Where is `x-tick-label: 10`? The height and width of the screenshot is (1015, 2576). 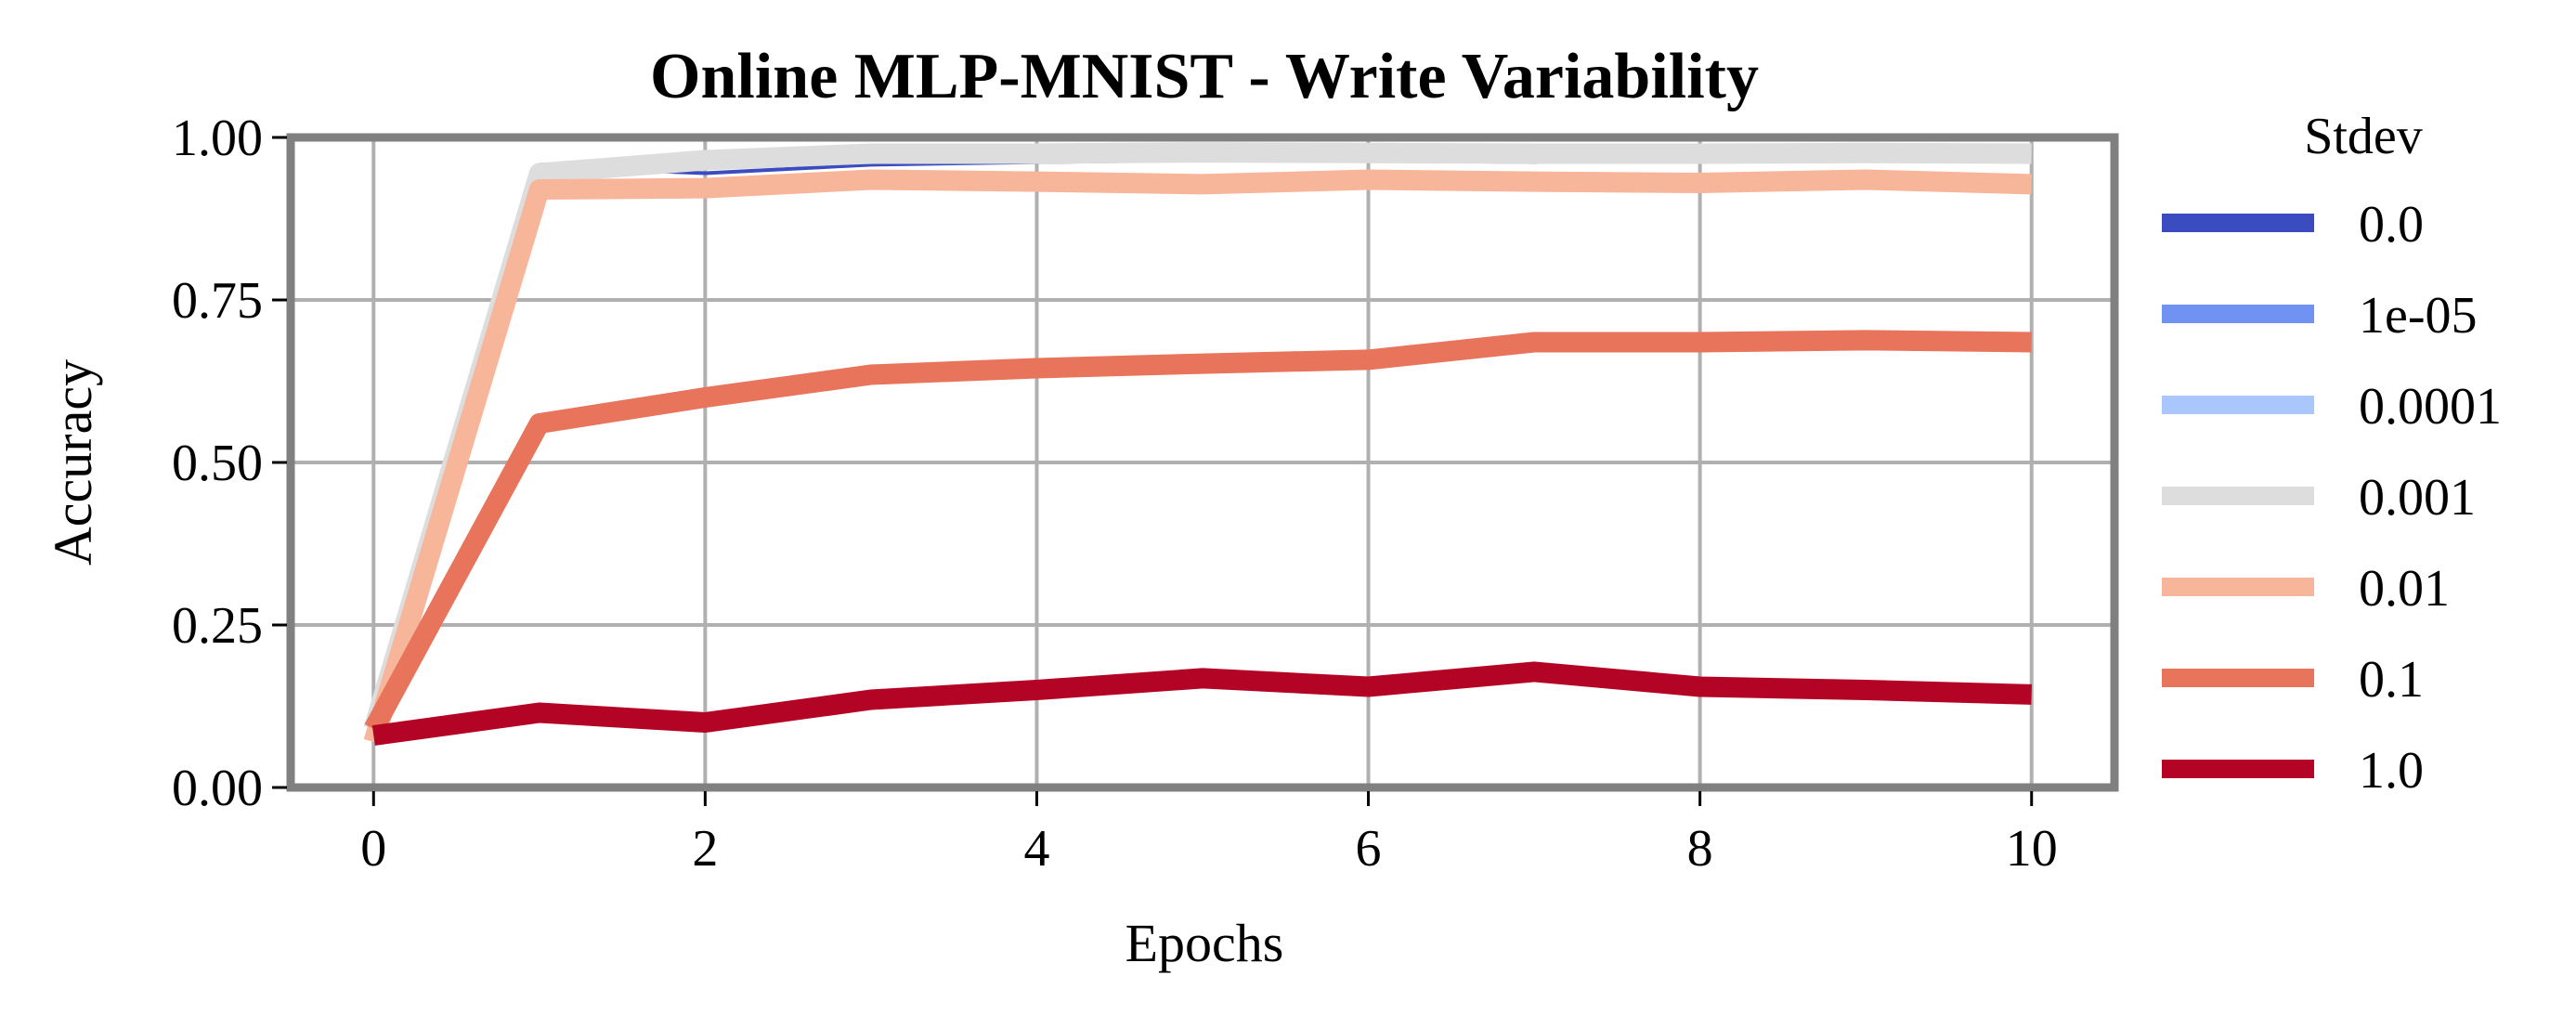 x-tick-label: 10 is located at coordinates (2032, 849).